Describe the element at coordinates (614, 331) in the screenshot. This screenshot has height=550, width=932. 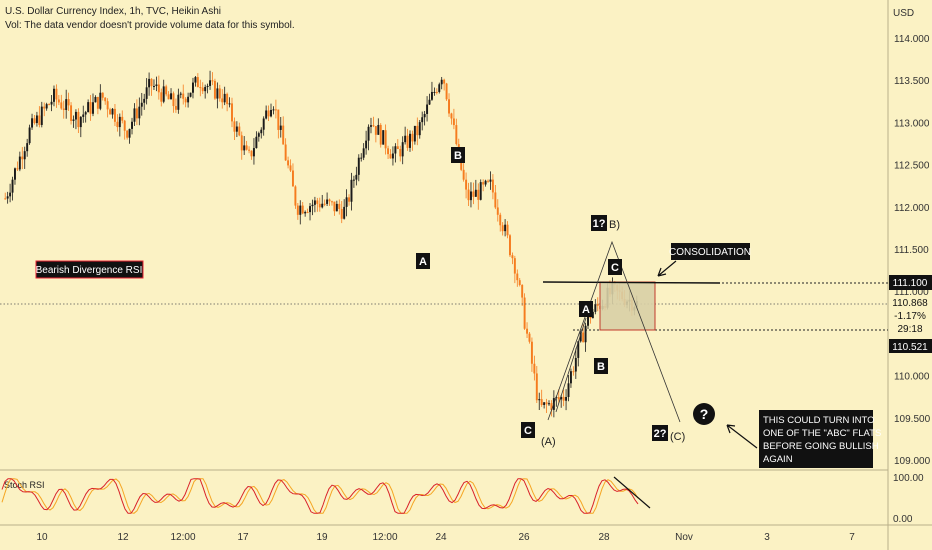
I see `wave-projection-lines` at that location.